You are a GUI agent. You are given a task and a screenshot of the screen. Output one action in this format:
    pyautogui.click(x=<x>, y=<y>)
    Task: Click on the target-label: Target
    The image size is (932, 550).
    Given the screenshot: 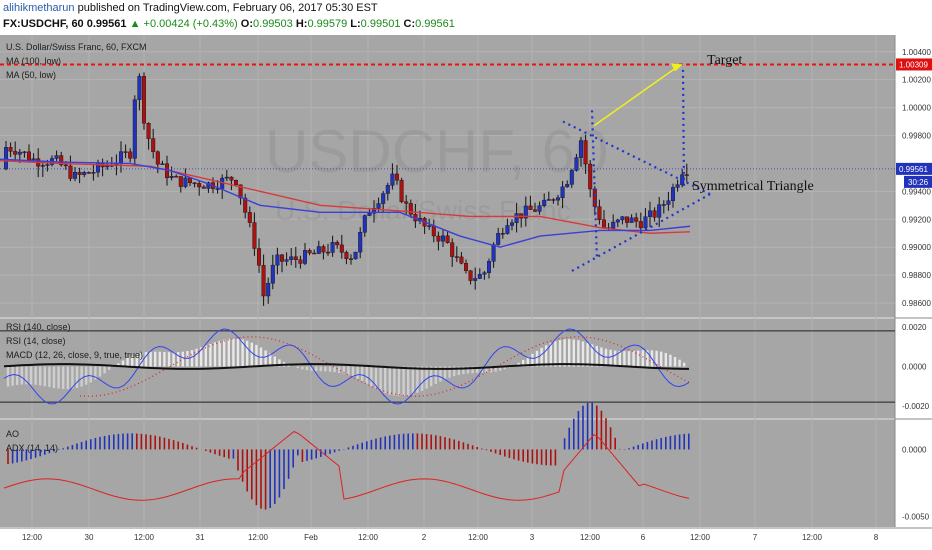 What is the action you would take?
    pyautogui.click(x=724, y=60)
    